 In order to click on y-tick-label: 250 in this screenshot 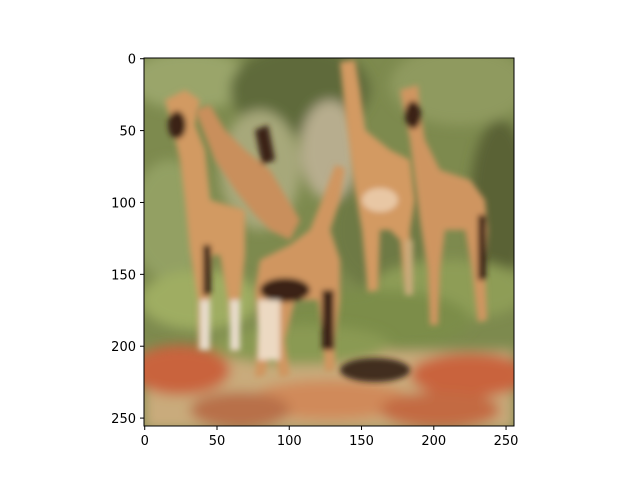, I will do `click(123, 419)`.